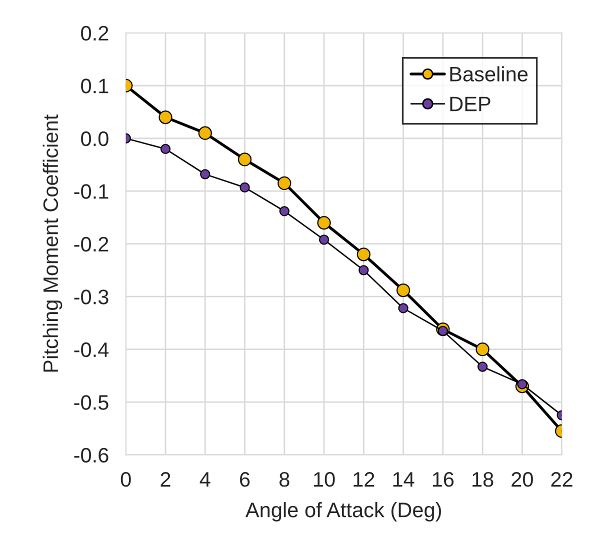 The height and width of the screenshot is (548, 614). What do you see at coordinates (91, 191) in the screenshot?
I see `y-tick-label: -0.1` at bounding box center [91, 191].